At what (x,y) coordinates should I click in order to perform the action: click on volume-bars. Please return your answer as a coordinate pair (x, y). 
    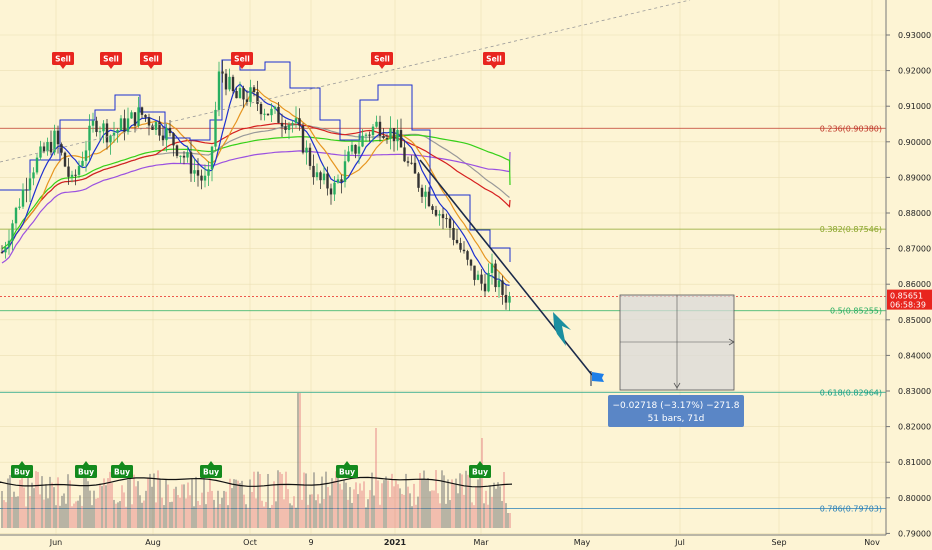
    Looking at the image, I should click on (256, 460).